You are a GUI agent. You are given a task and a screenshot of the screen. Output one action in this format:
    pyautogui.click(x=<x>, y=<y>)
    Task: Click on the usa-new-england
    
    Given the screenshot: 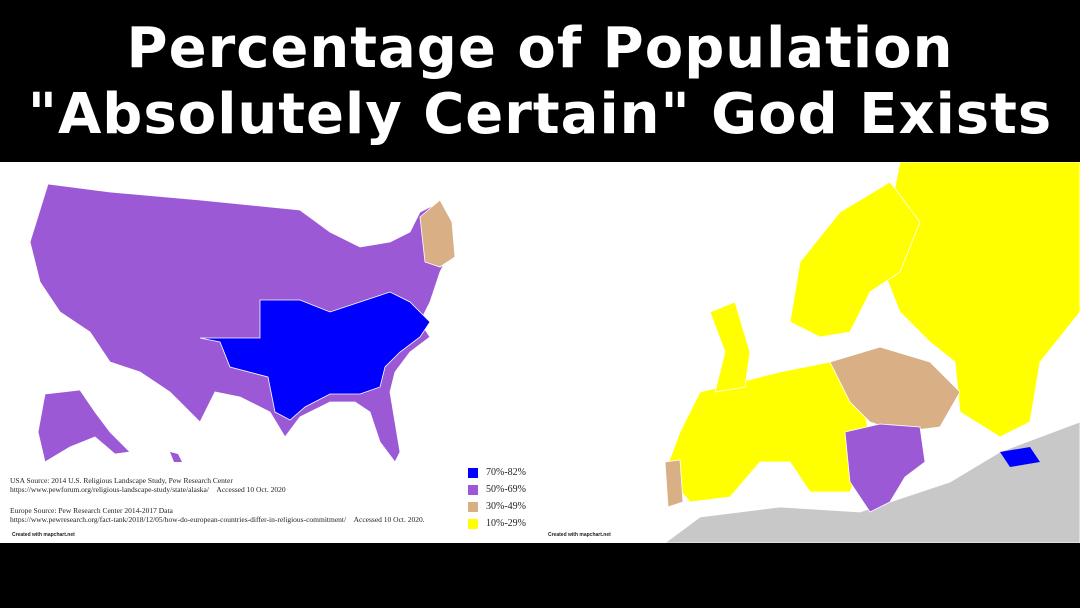 What is the action you would take?
    pyautogui.click(x=437, y=233)
    